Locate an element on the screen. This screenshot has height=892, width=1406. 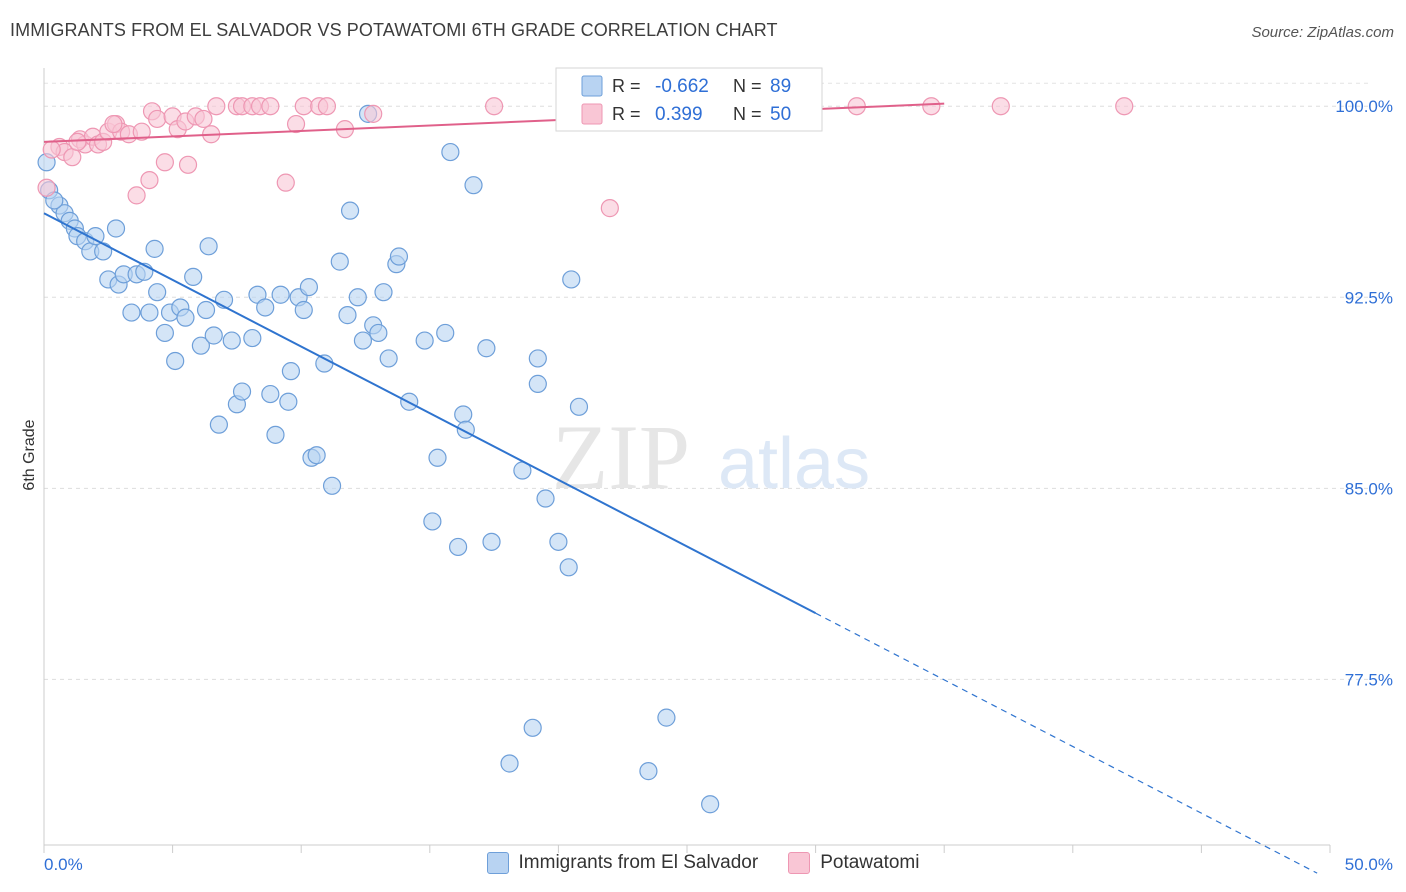
stats-r-label-0: R = is located at coordinates (626, 86).